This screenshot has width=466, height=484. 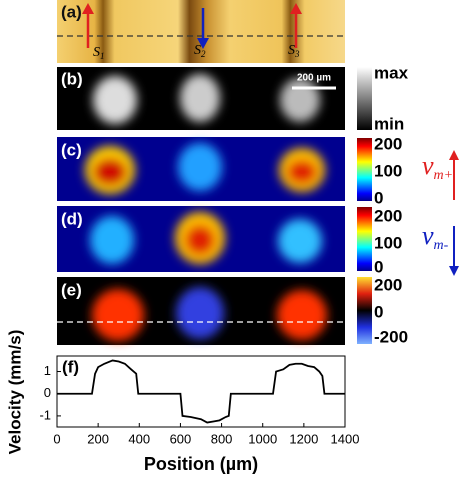 I want to click on x-tick-label: 1200, so click(x=303, y=438).